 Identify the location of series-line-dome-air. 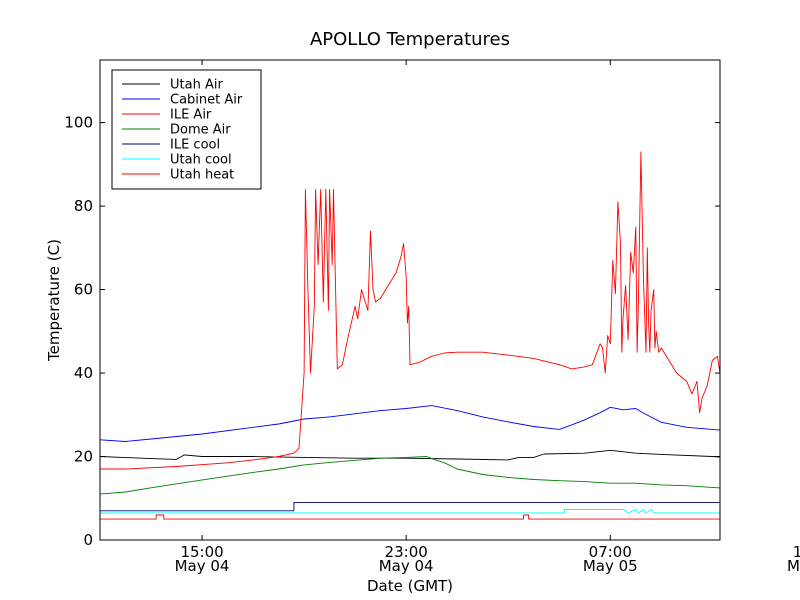
(410, 475).